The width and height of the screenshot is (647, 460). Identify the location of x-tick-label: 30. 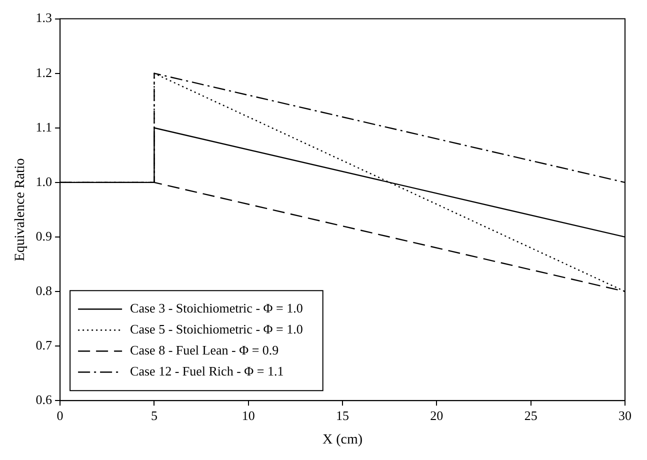
(625, 415).